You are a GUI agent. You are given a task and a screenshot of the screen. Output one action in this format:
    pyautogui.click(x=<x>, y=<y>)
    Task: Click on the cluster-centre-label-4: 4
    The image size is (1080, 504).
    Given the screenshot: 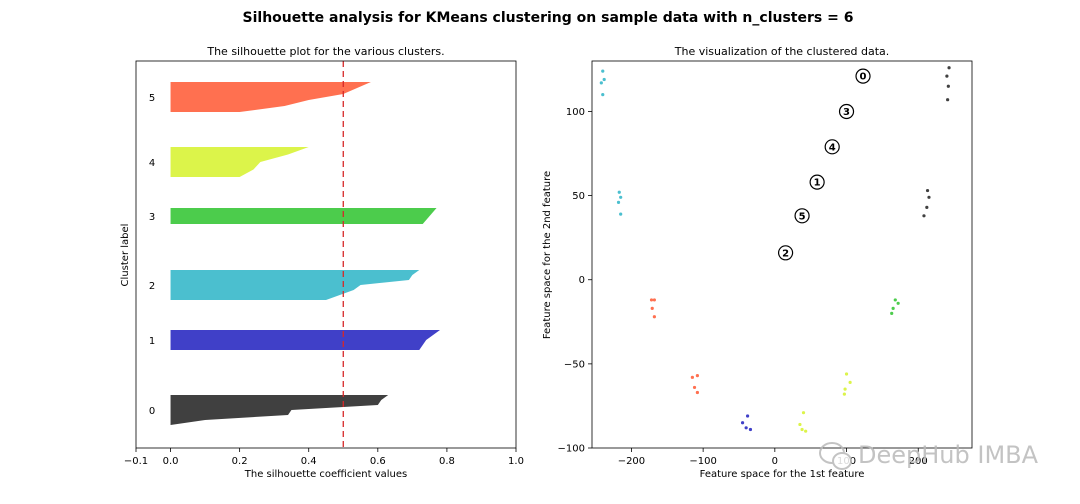 What is the action you would take?
    pyautogui.click(x=832, y=147)
    